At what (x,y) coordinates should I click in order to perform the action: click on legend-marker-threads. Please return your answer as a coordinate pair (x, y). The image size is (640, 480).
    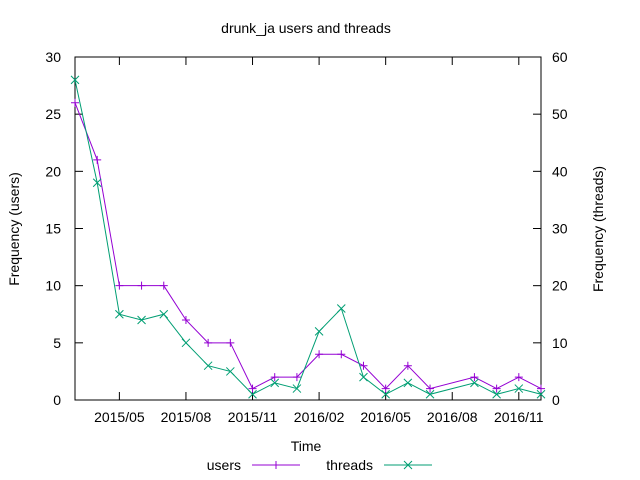
    Looking at the image, I should click on (408, 465).